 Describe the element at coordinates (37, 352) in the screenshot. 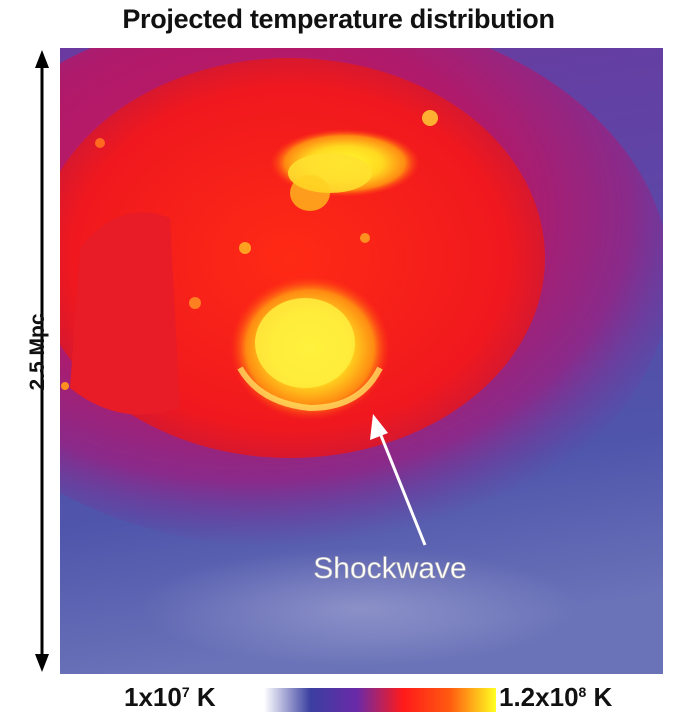

I see `scale-bar-label: 2.5 Mpc` at that location.